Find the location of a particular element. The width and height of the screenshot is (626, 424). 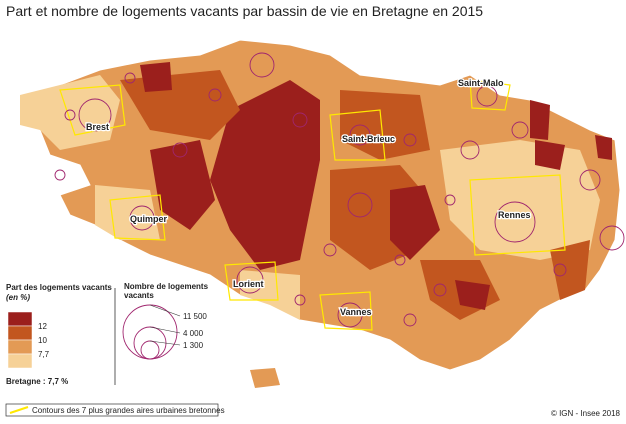

contour-legend-box is located at coordinates (112, 410).